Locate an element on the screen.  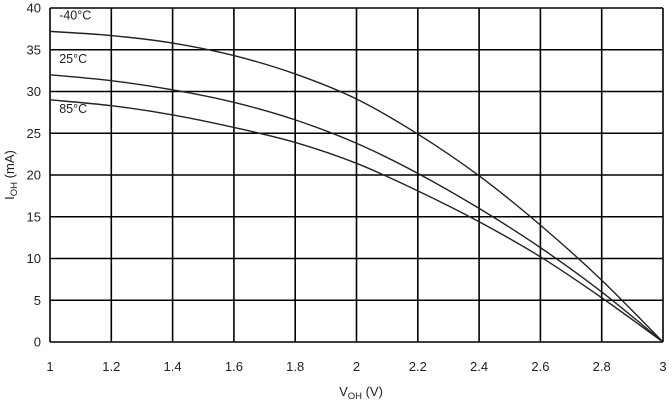
series-labels: -40°C 25°C 85°C is located at coordinates (75, 63).